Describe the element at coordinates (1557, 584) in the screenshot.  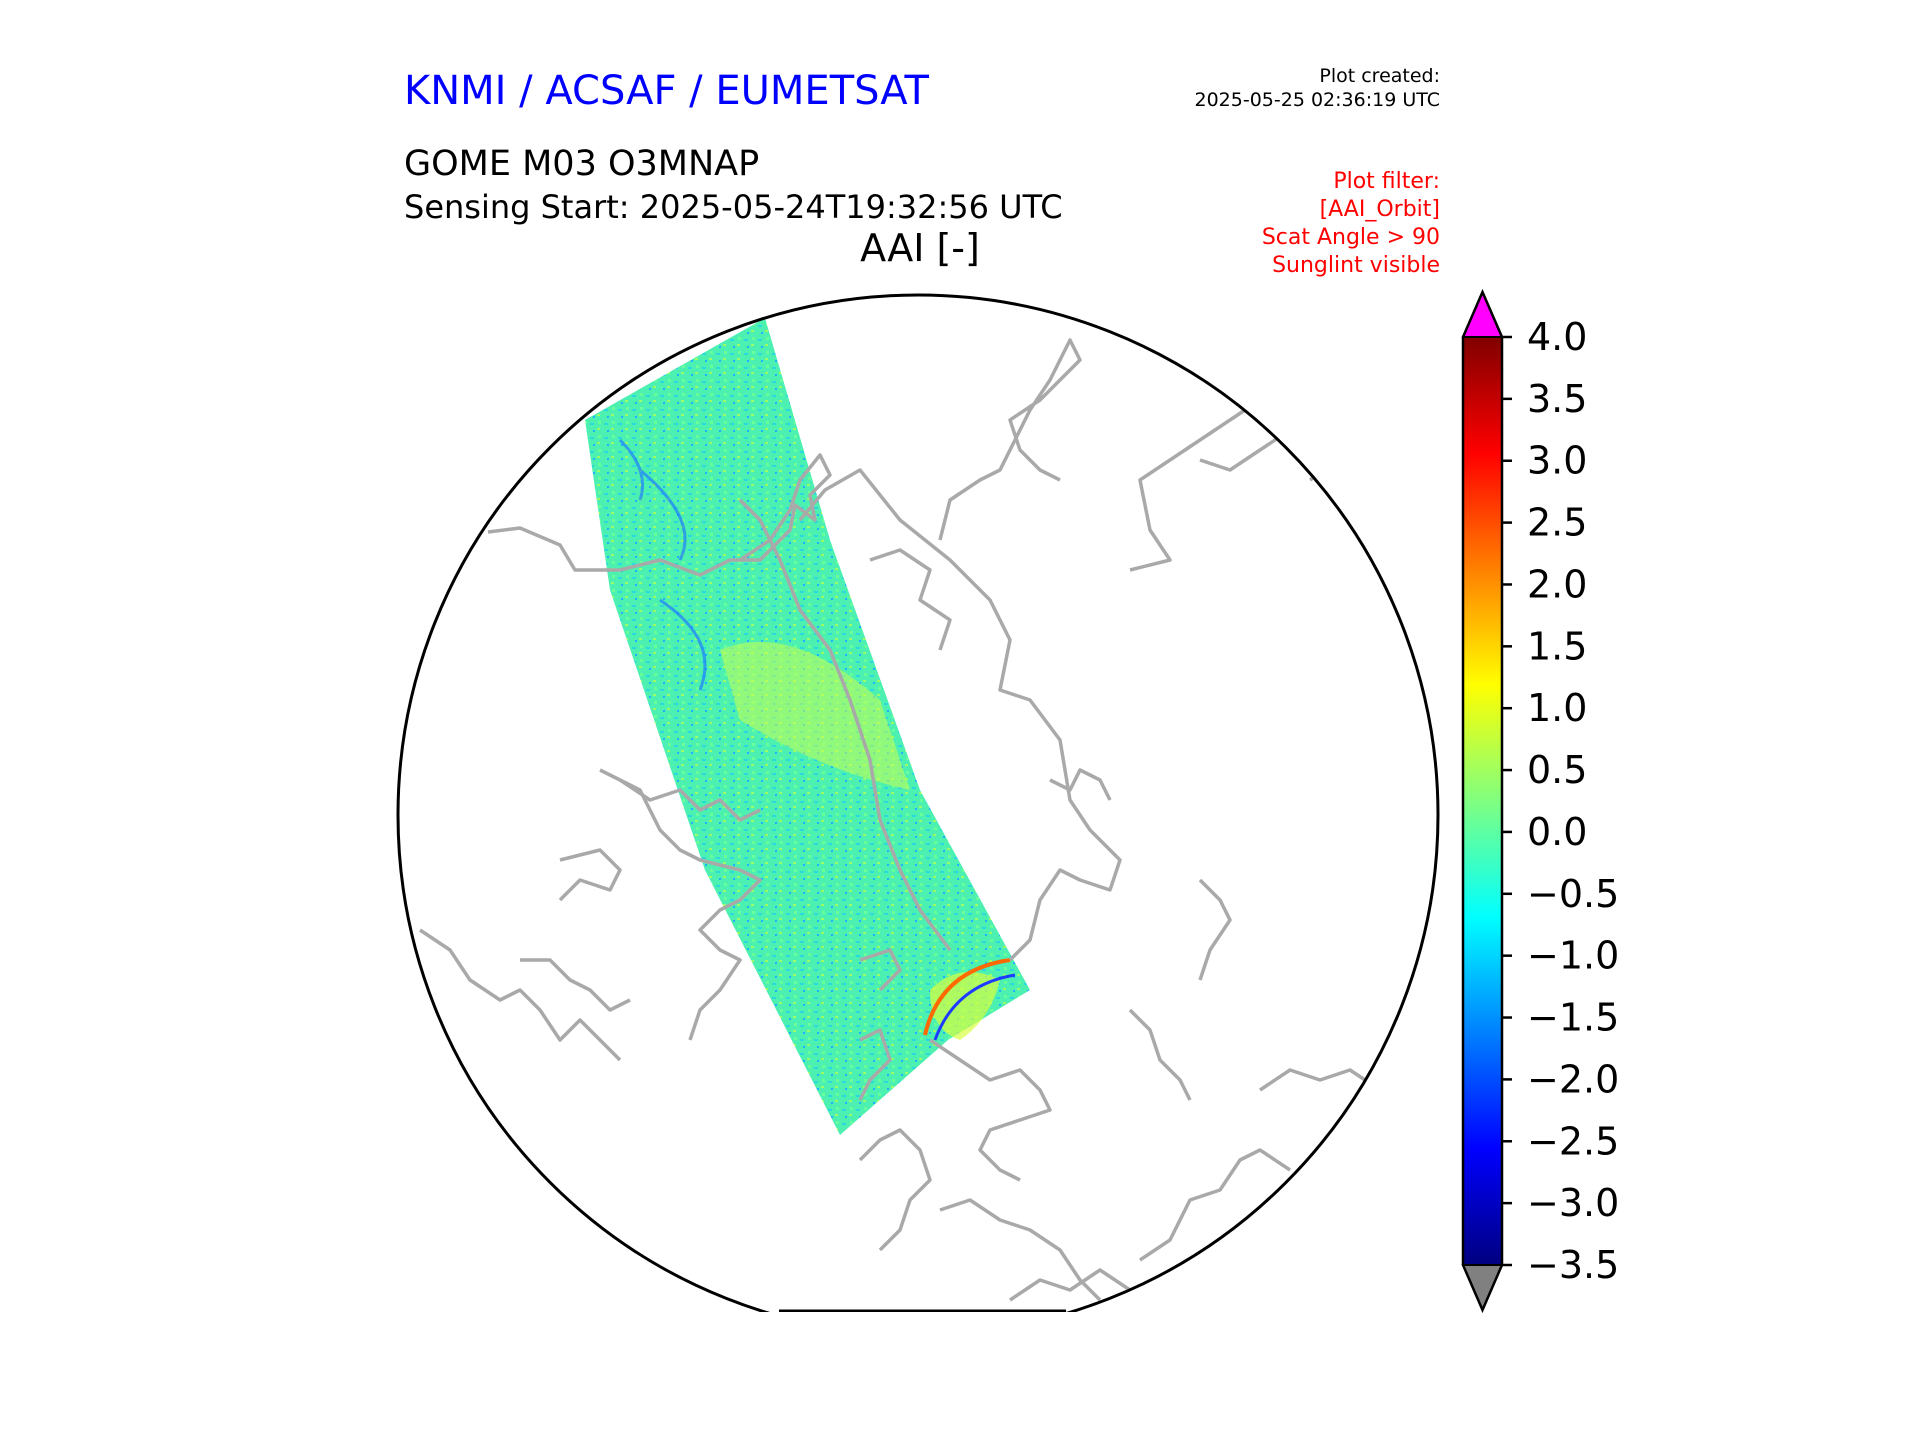
I see `colorbar-tick-label: 2.0` at that location.